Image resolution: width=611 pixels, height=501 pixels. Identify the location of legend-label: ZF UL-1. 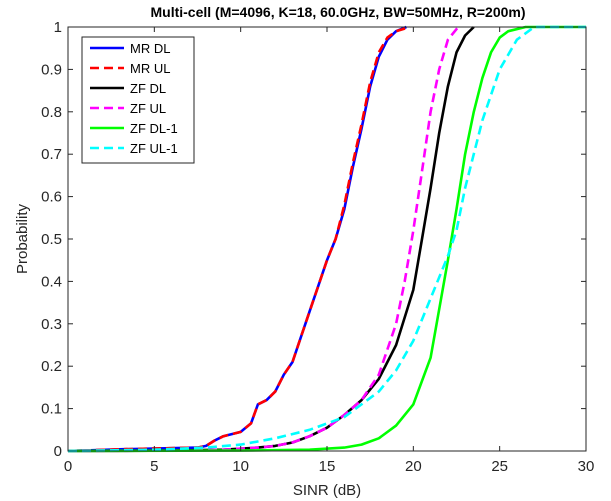
(154, 148).